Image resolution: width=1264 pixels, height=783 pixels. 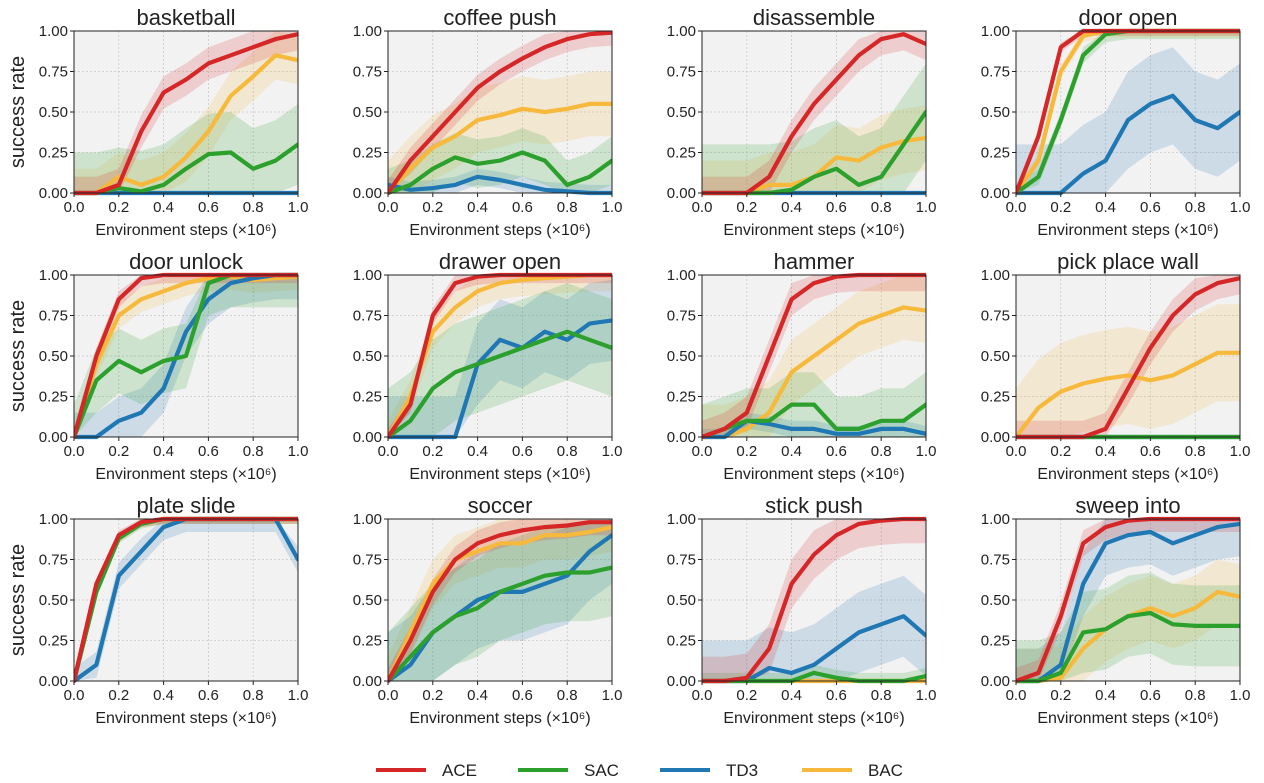 What do you see at coordinates (426, 770) in the screenshot?
I see `legend-item-ace: ACE` at bounding box center [426, 770].